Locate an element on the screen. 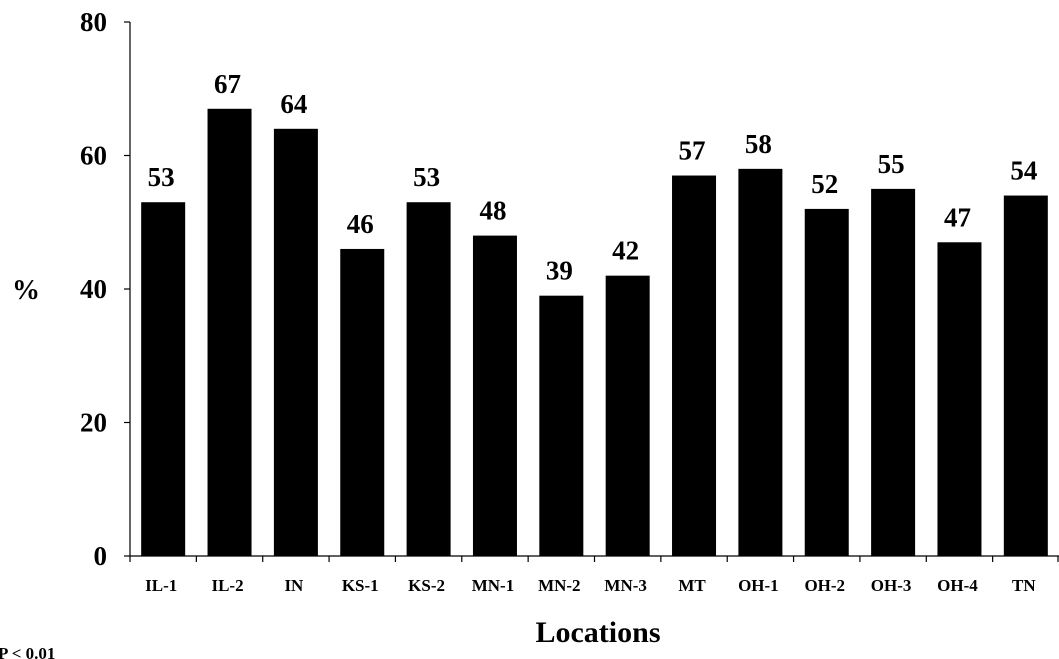 The image size is (1059, 659). x-tick-label: KS-1 is located at coordinates (360, 585).